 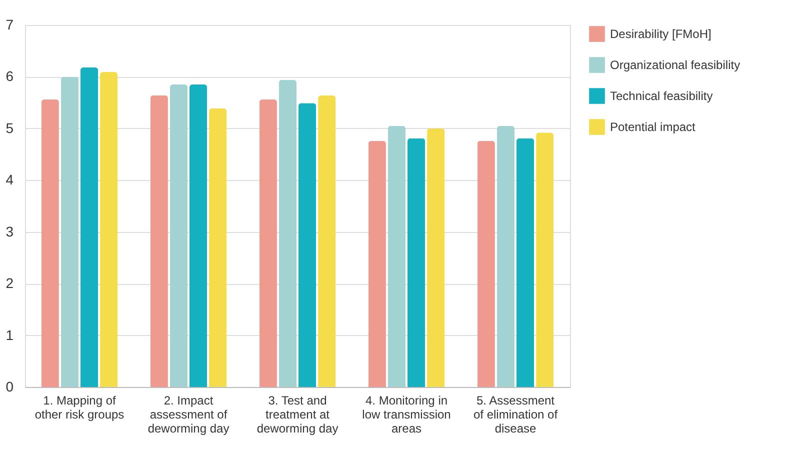 I want to click on y-tick-label: 5, so click(x=10, y=128).